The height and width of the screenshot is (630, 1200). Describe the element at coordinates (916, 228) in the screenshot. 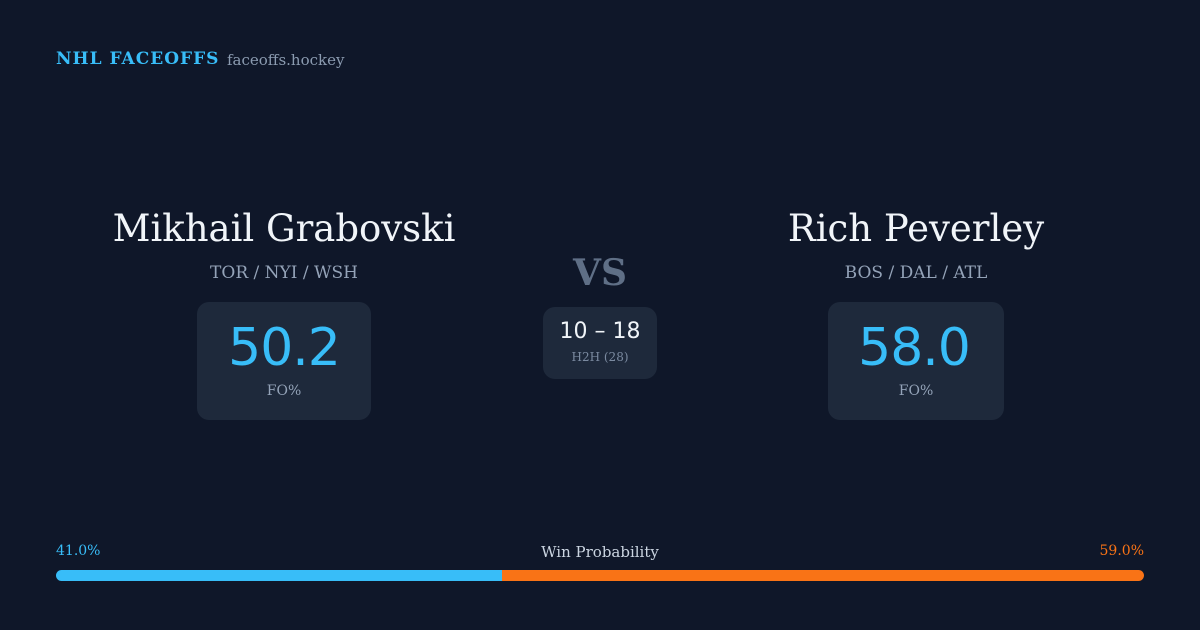

I see `player-name: Rich Peverley` at that location.